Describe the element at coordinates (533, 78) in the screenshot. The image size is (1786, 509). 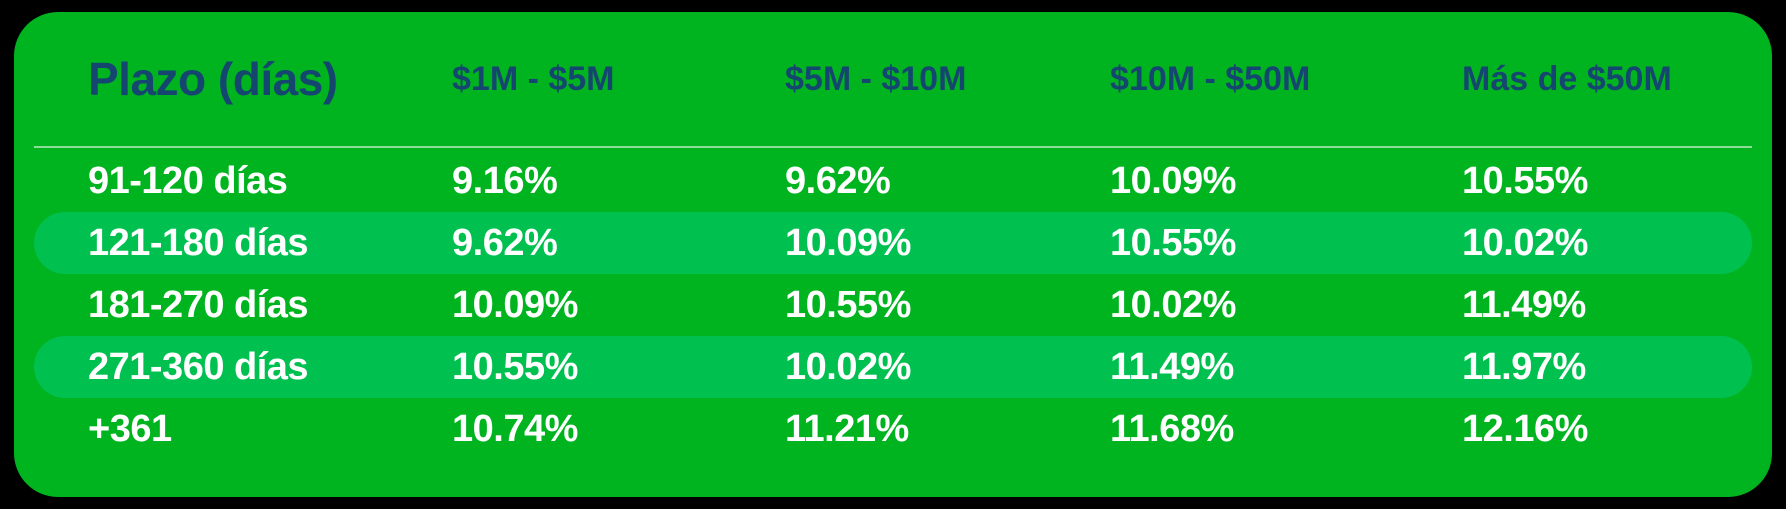
I see `column-header-1m-5m: $1M - $5M` at that location.